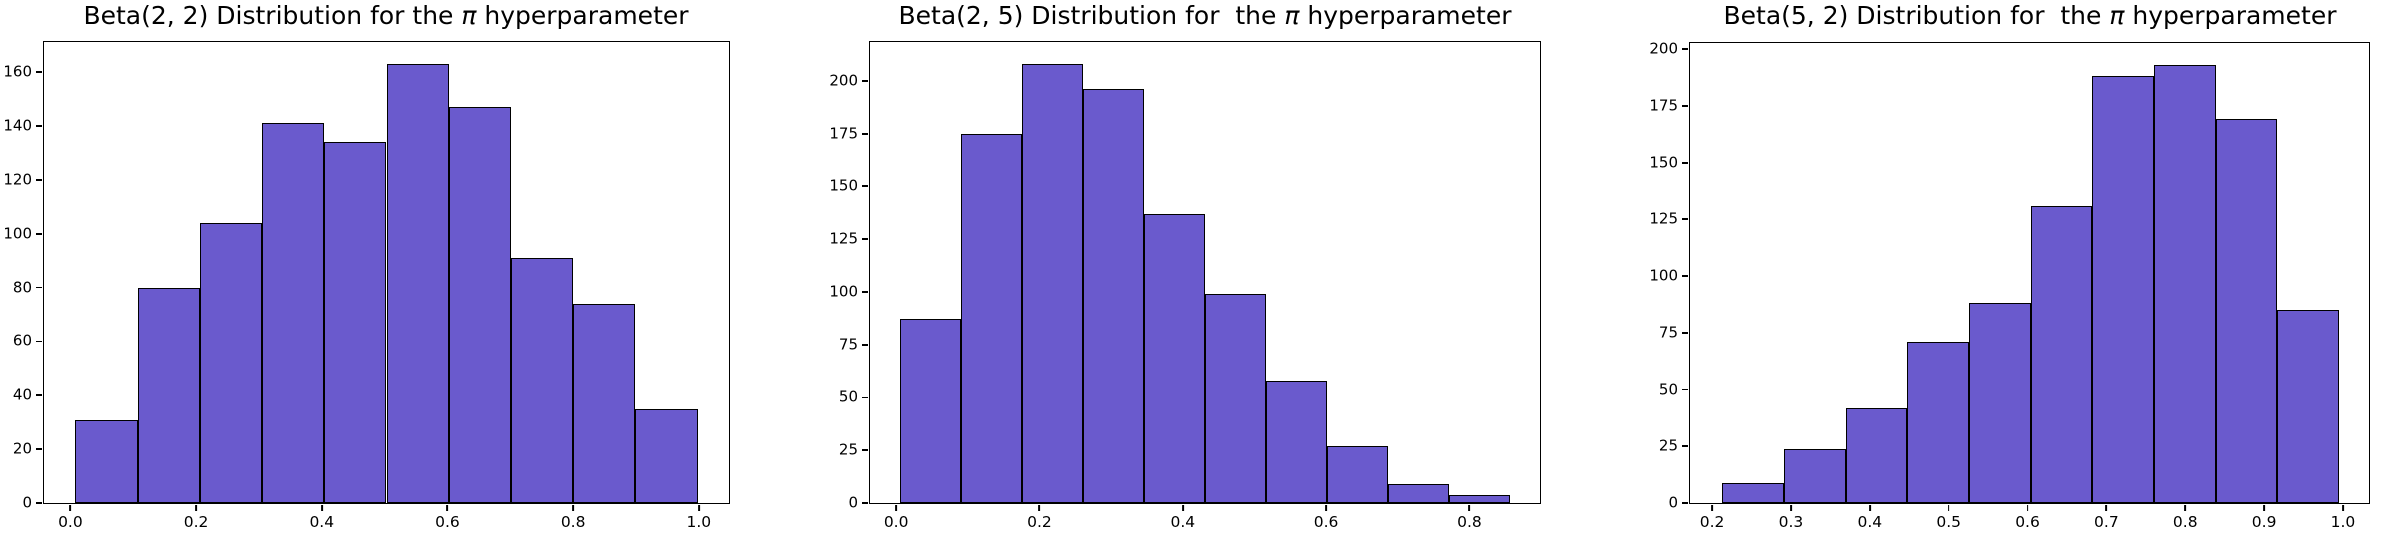 Image resolution: width=2381 pixels, height=538 pixels. What do you see at coordinates (2106, 522) in the screenshot?
I see `x-tick-label: 0.7` at bounding box center [2106, 522].